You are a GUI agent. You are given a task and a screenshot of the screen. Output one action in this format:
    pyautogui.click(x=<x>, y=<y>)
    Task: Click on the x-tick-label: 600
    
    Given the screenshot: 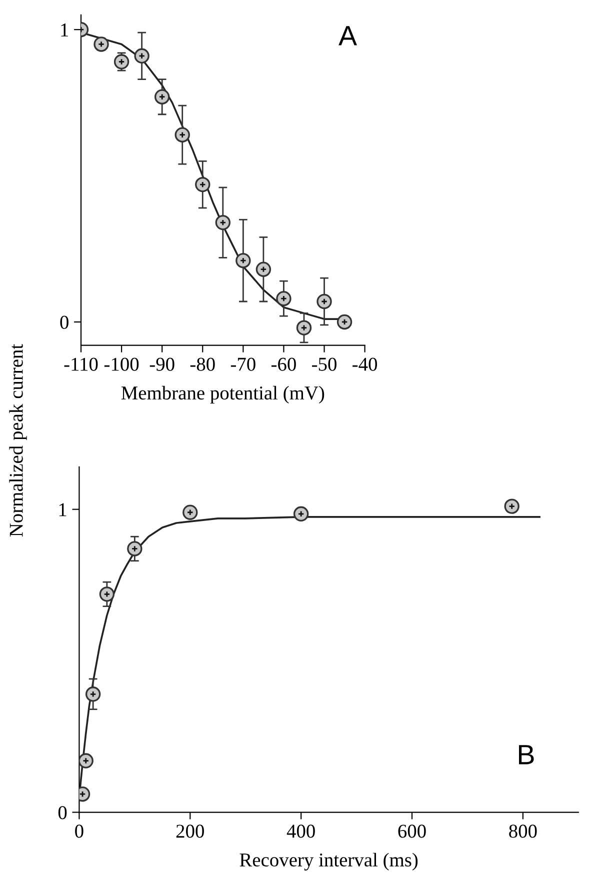 What is the action you would take?
    pyautogui.click(x=412, y=831)
    